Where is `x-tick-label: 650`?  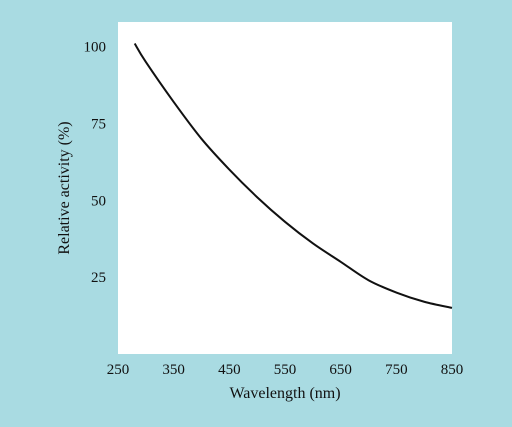
x-tick-label: 650 is located at coordinates (340, 370).